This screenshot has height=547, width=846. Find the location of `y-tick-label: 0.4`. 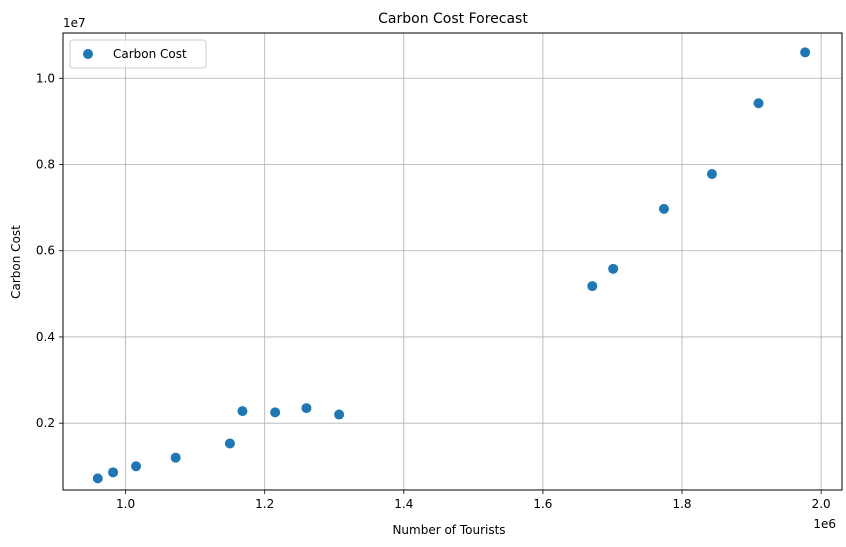

y-tick-label: 0.4 is located at coordinates (45, 337).